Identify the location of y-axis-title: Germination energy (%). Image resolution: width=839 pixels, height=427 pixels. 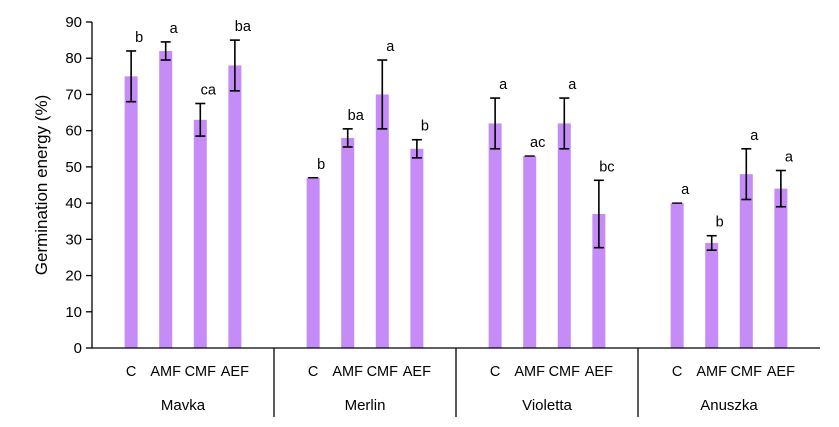
(41, 185).